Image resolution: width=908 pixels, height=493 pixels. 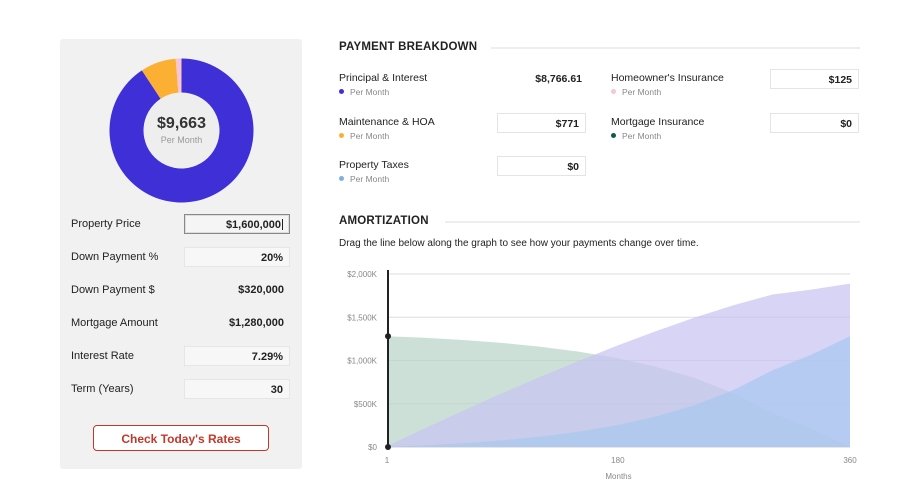 What do you see at coordinates (237, 389) in the screenshot?
I see `term-years-input: 30` at bounding box center [237, 389].